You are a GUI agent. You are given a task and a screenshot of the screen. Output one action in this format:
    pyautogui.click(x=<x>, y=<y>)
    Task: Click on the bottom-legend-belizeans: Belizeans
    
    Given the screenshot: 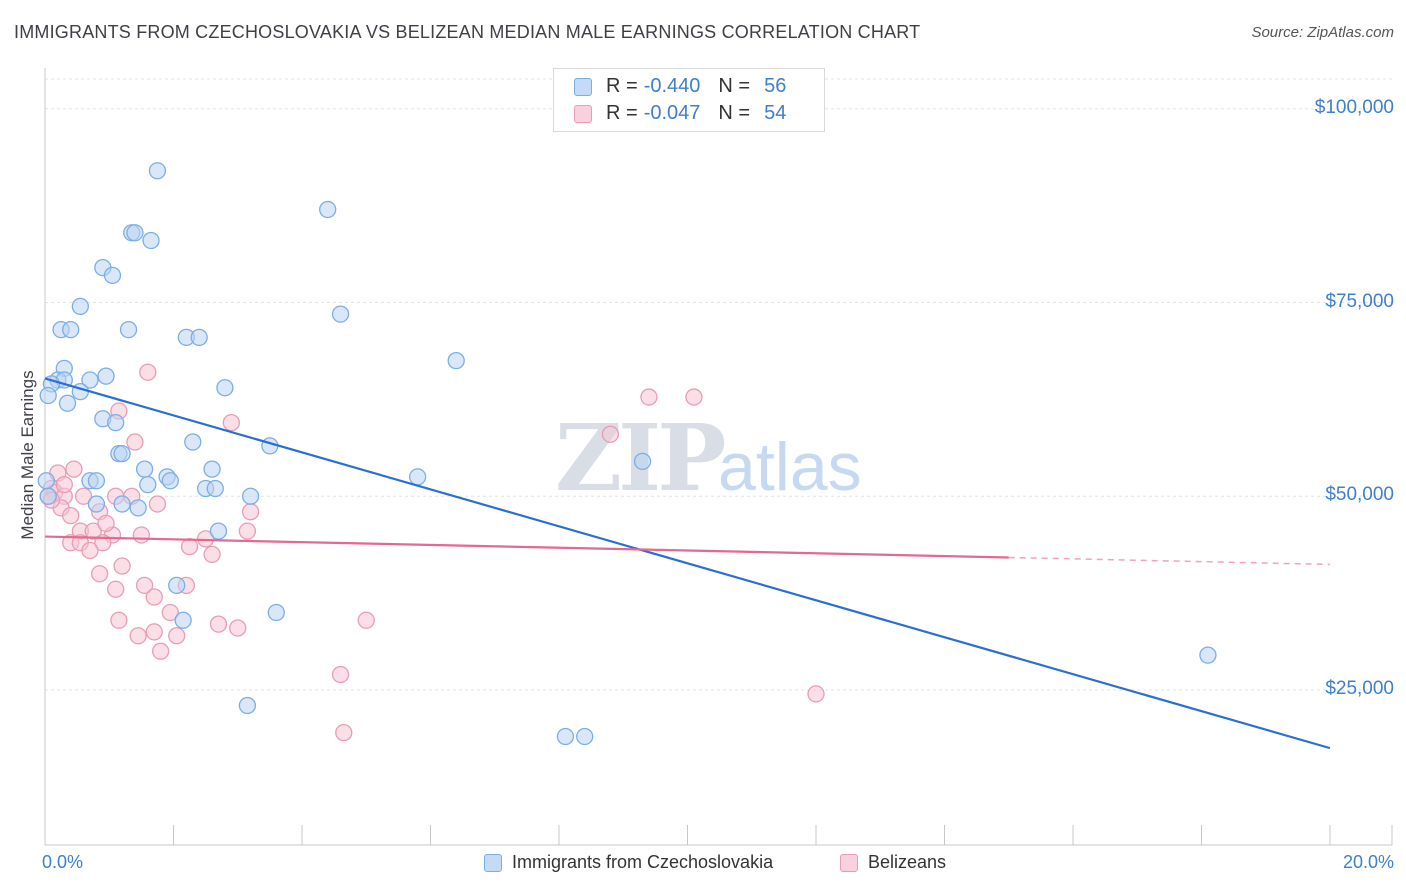 What is the action you would take?
    pyautogui.click(x=893, y=862)
    